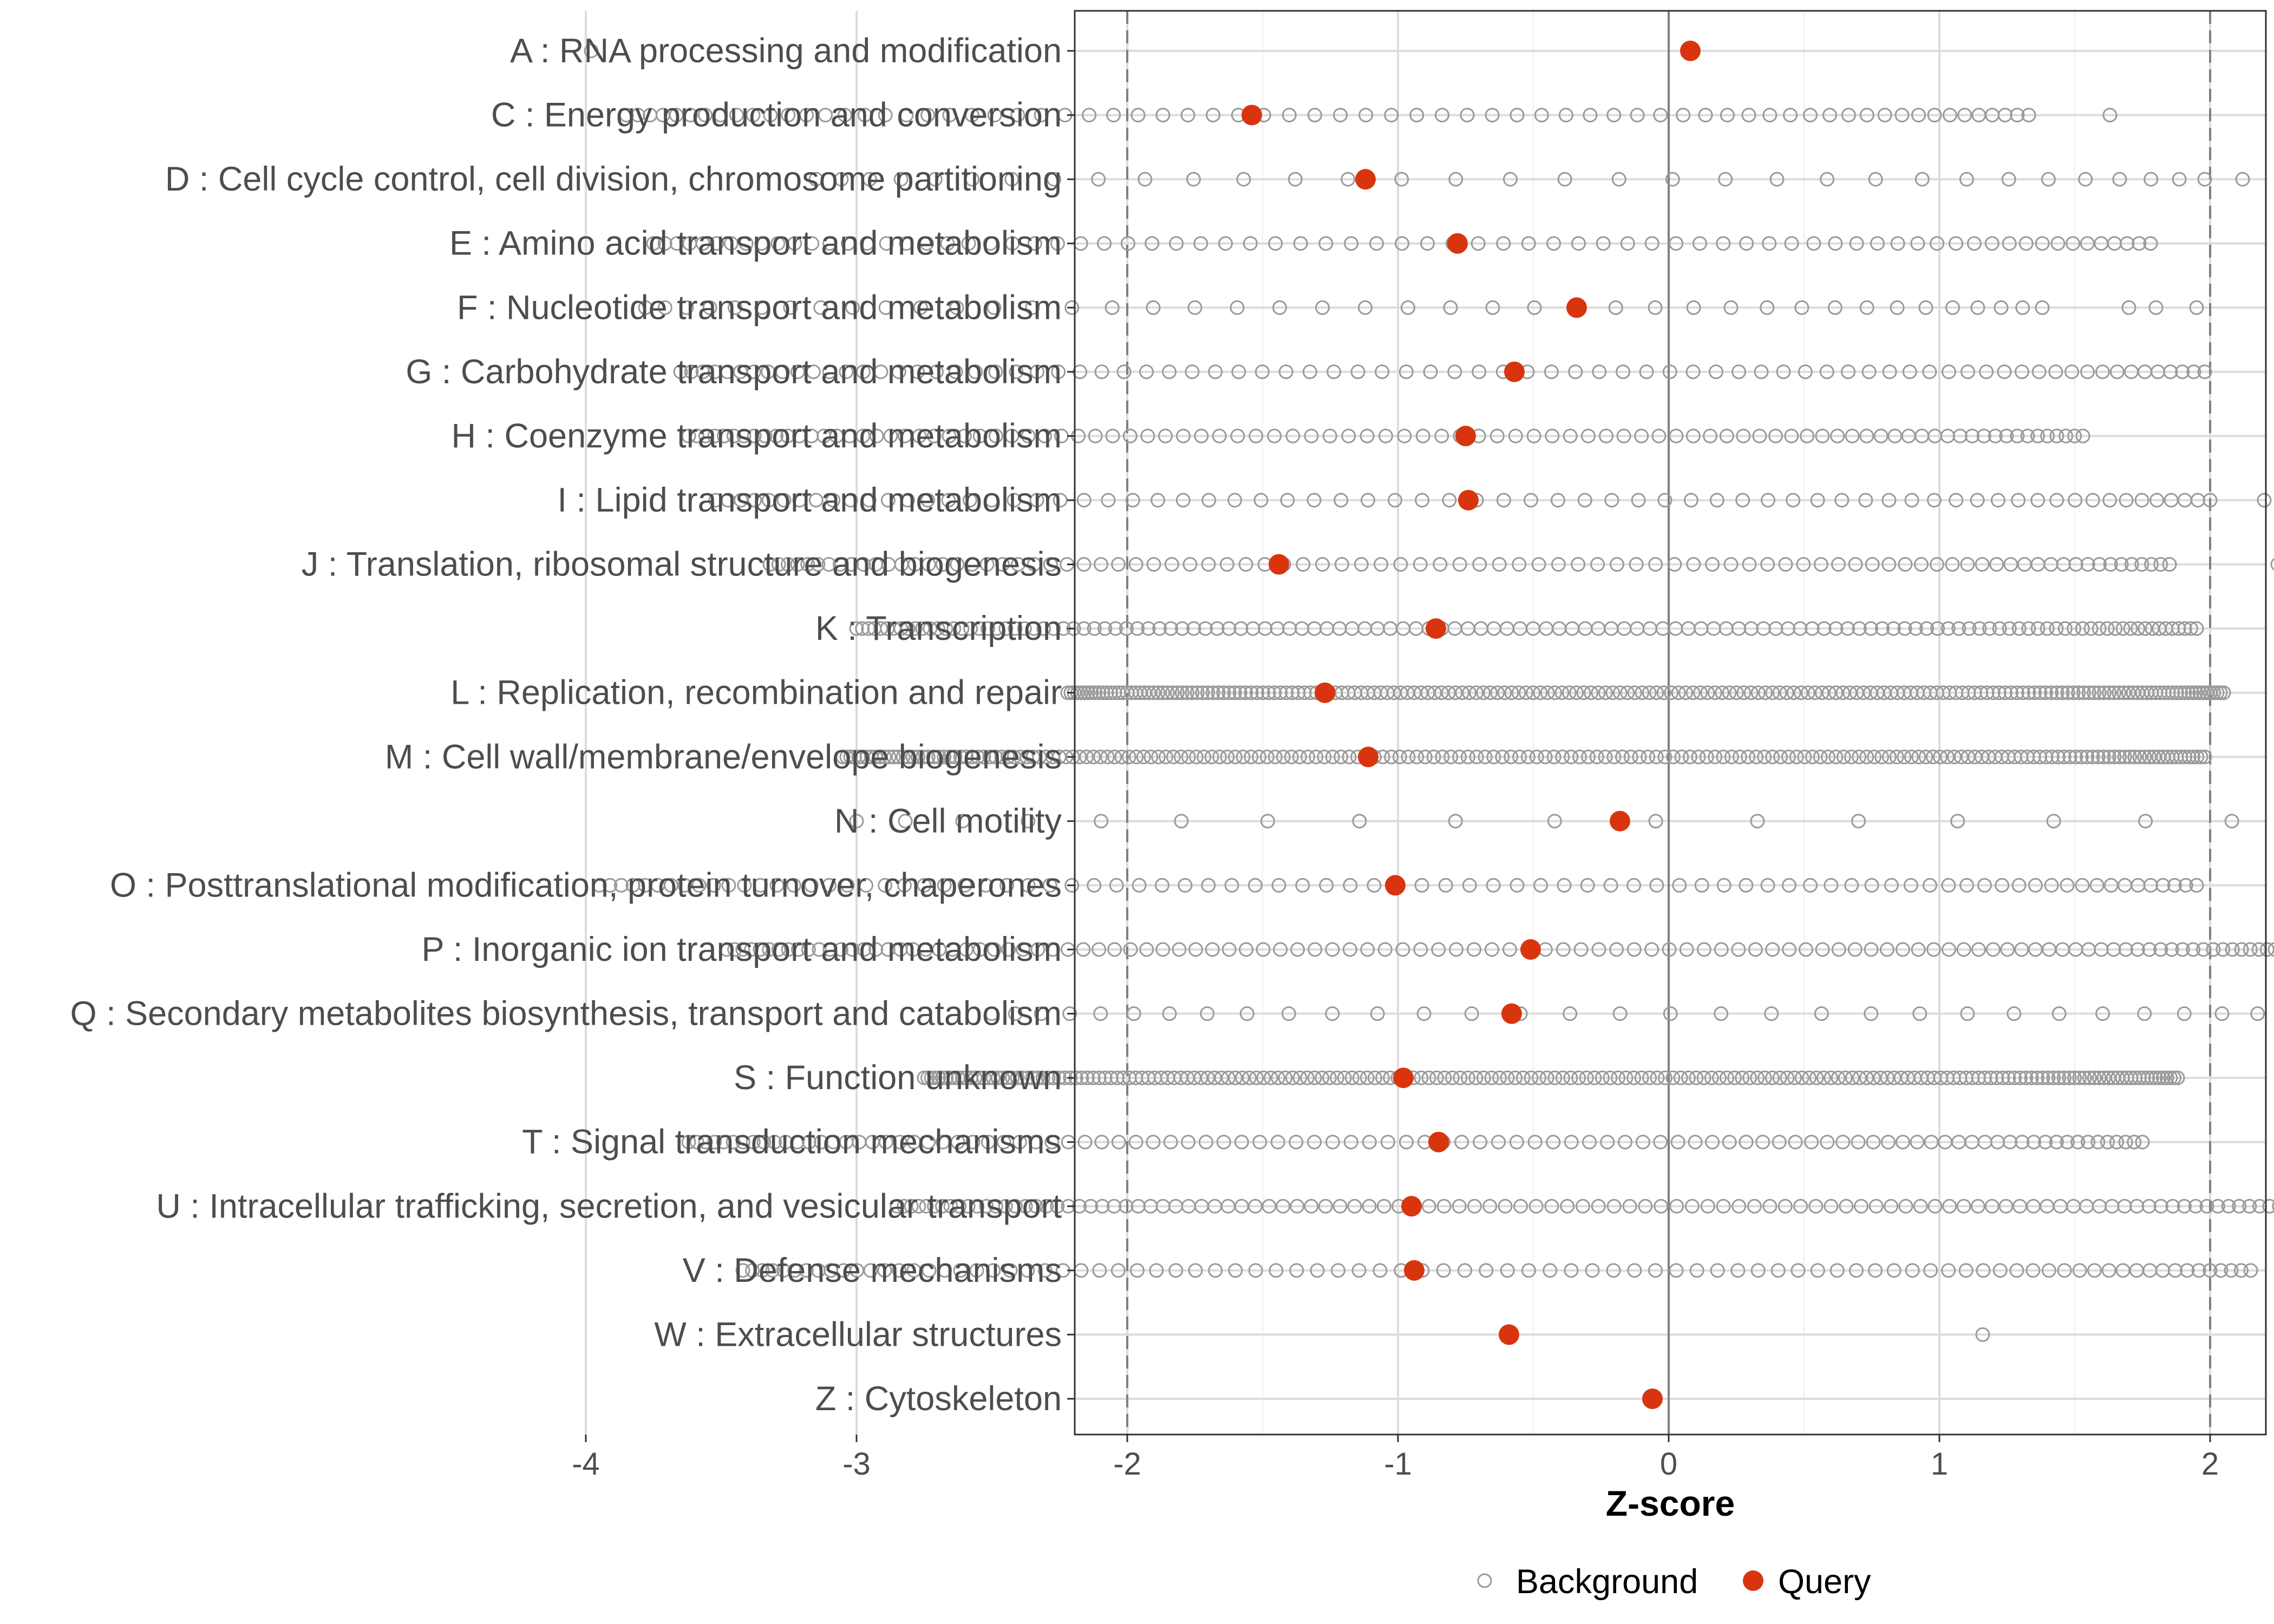 This screenshot has width=2274, height=1624. I want to click on legend: Background Query, so click(1674, 1582).